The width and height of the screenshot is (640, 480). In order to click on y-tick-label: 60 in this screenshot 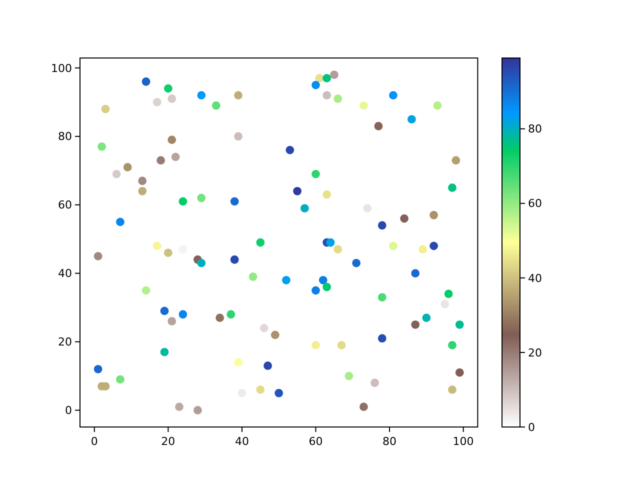, I will do `click(65, 205)`.